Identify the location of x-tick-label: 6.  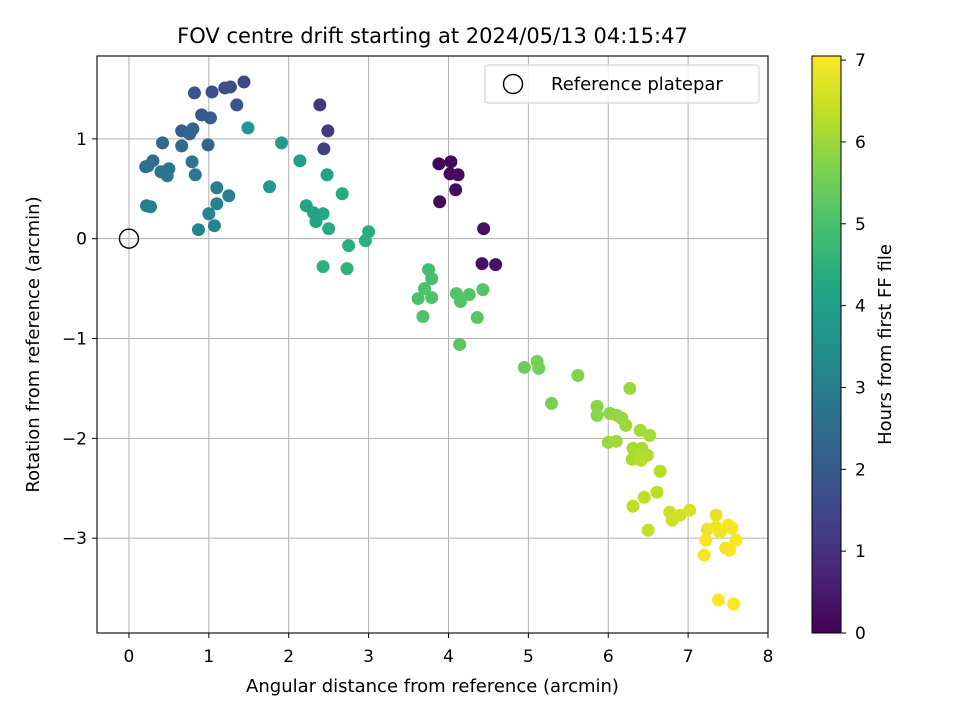
(608, 657).